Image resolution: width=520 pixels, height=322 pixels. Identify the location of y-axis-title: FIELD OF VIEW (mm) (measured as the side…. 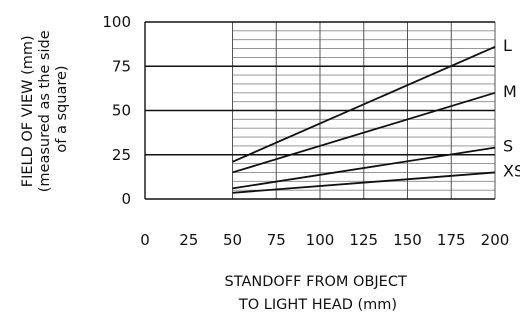
(45, 109).